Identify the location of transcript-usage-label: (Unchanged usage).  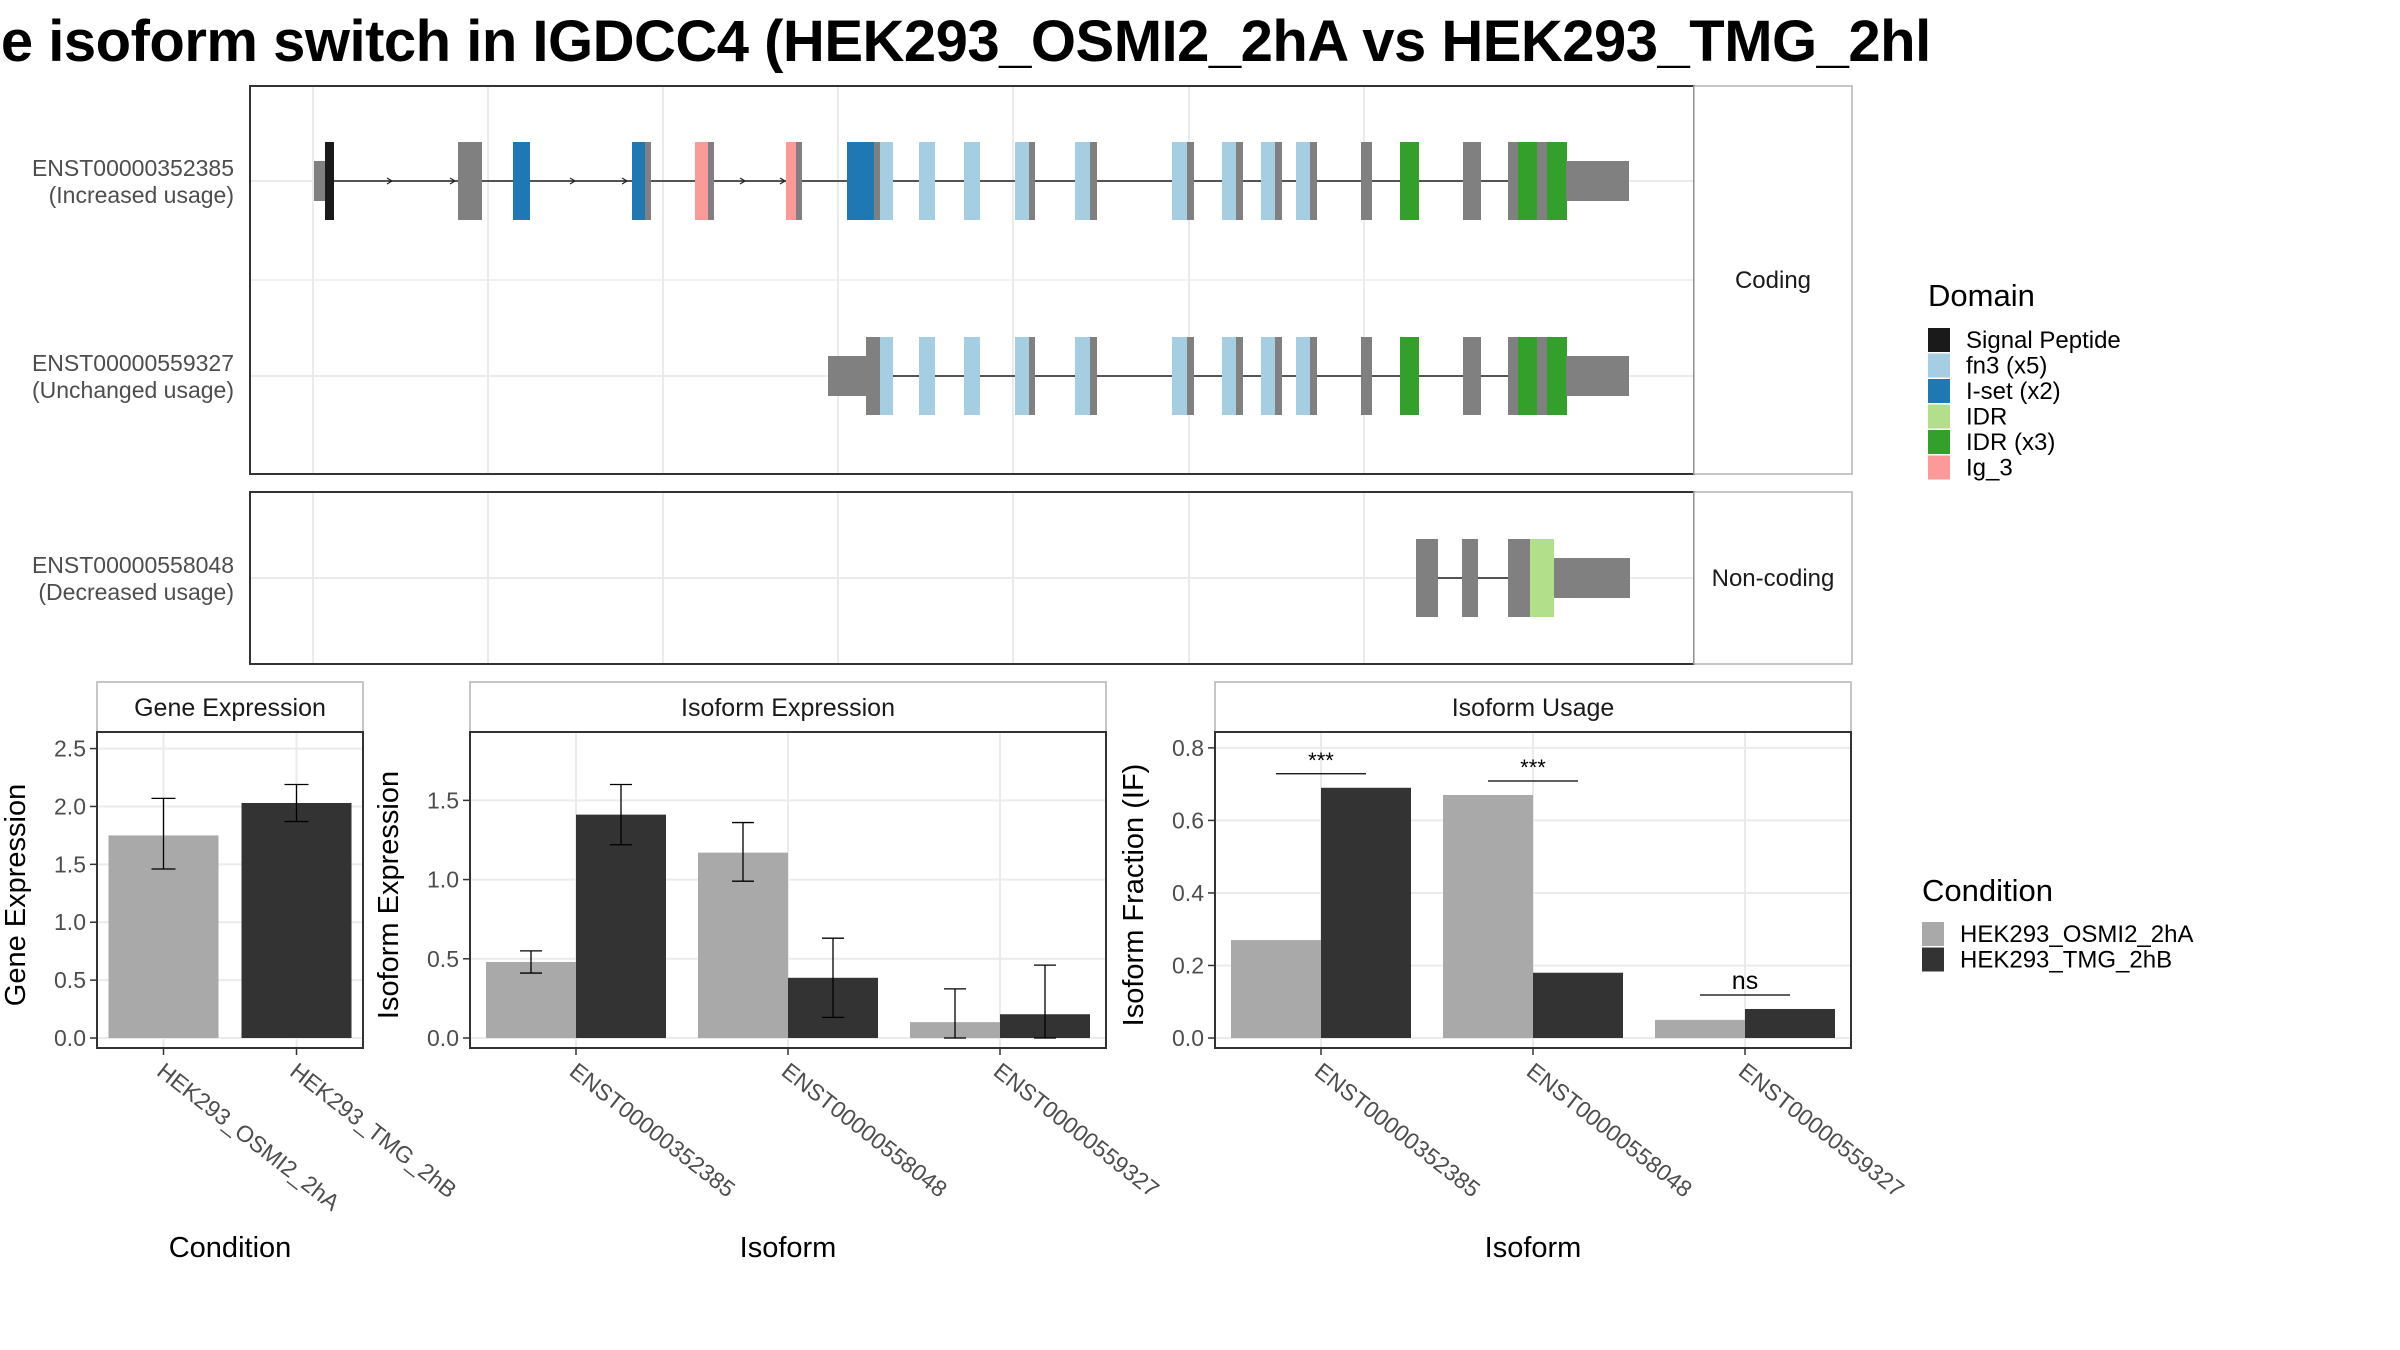
(133, 390).